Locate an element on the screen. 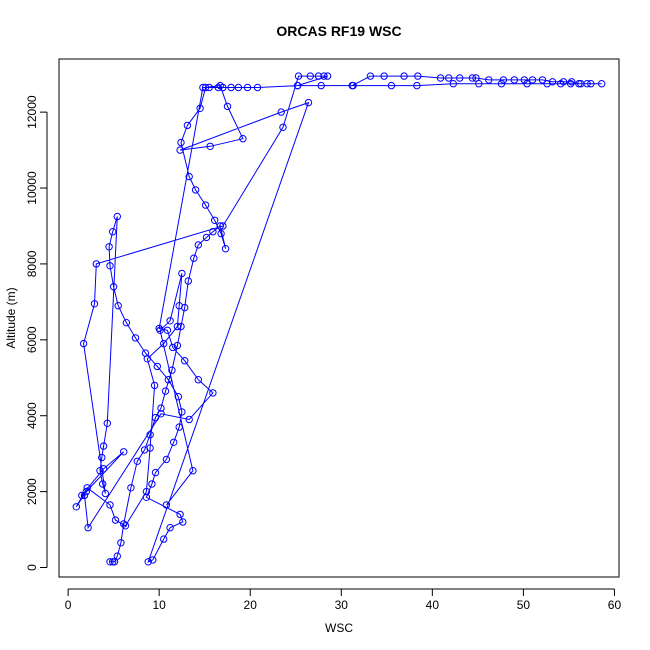 The image size is (650, 650). x-axis: 0 10 20 30 40 50 60 is located at coordinates (343, 600).